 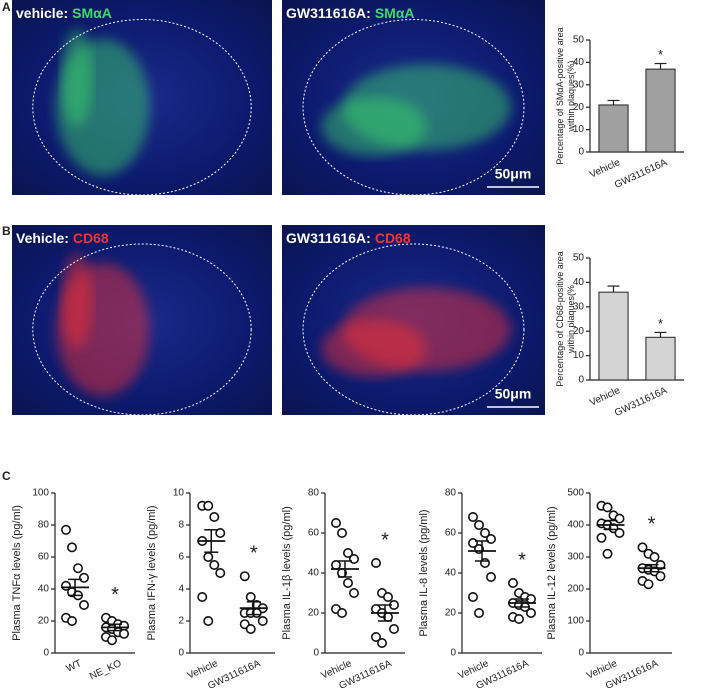 I want to click on x-tick-label: NE_KO, so click(x=106, y=670).